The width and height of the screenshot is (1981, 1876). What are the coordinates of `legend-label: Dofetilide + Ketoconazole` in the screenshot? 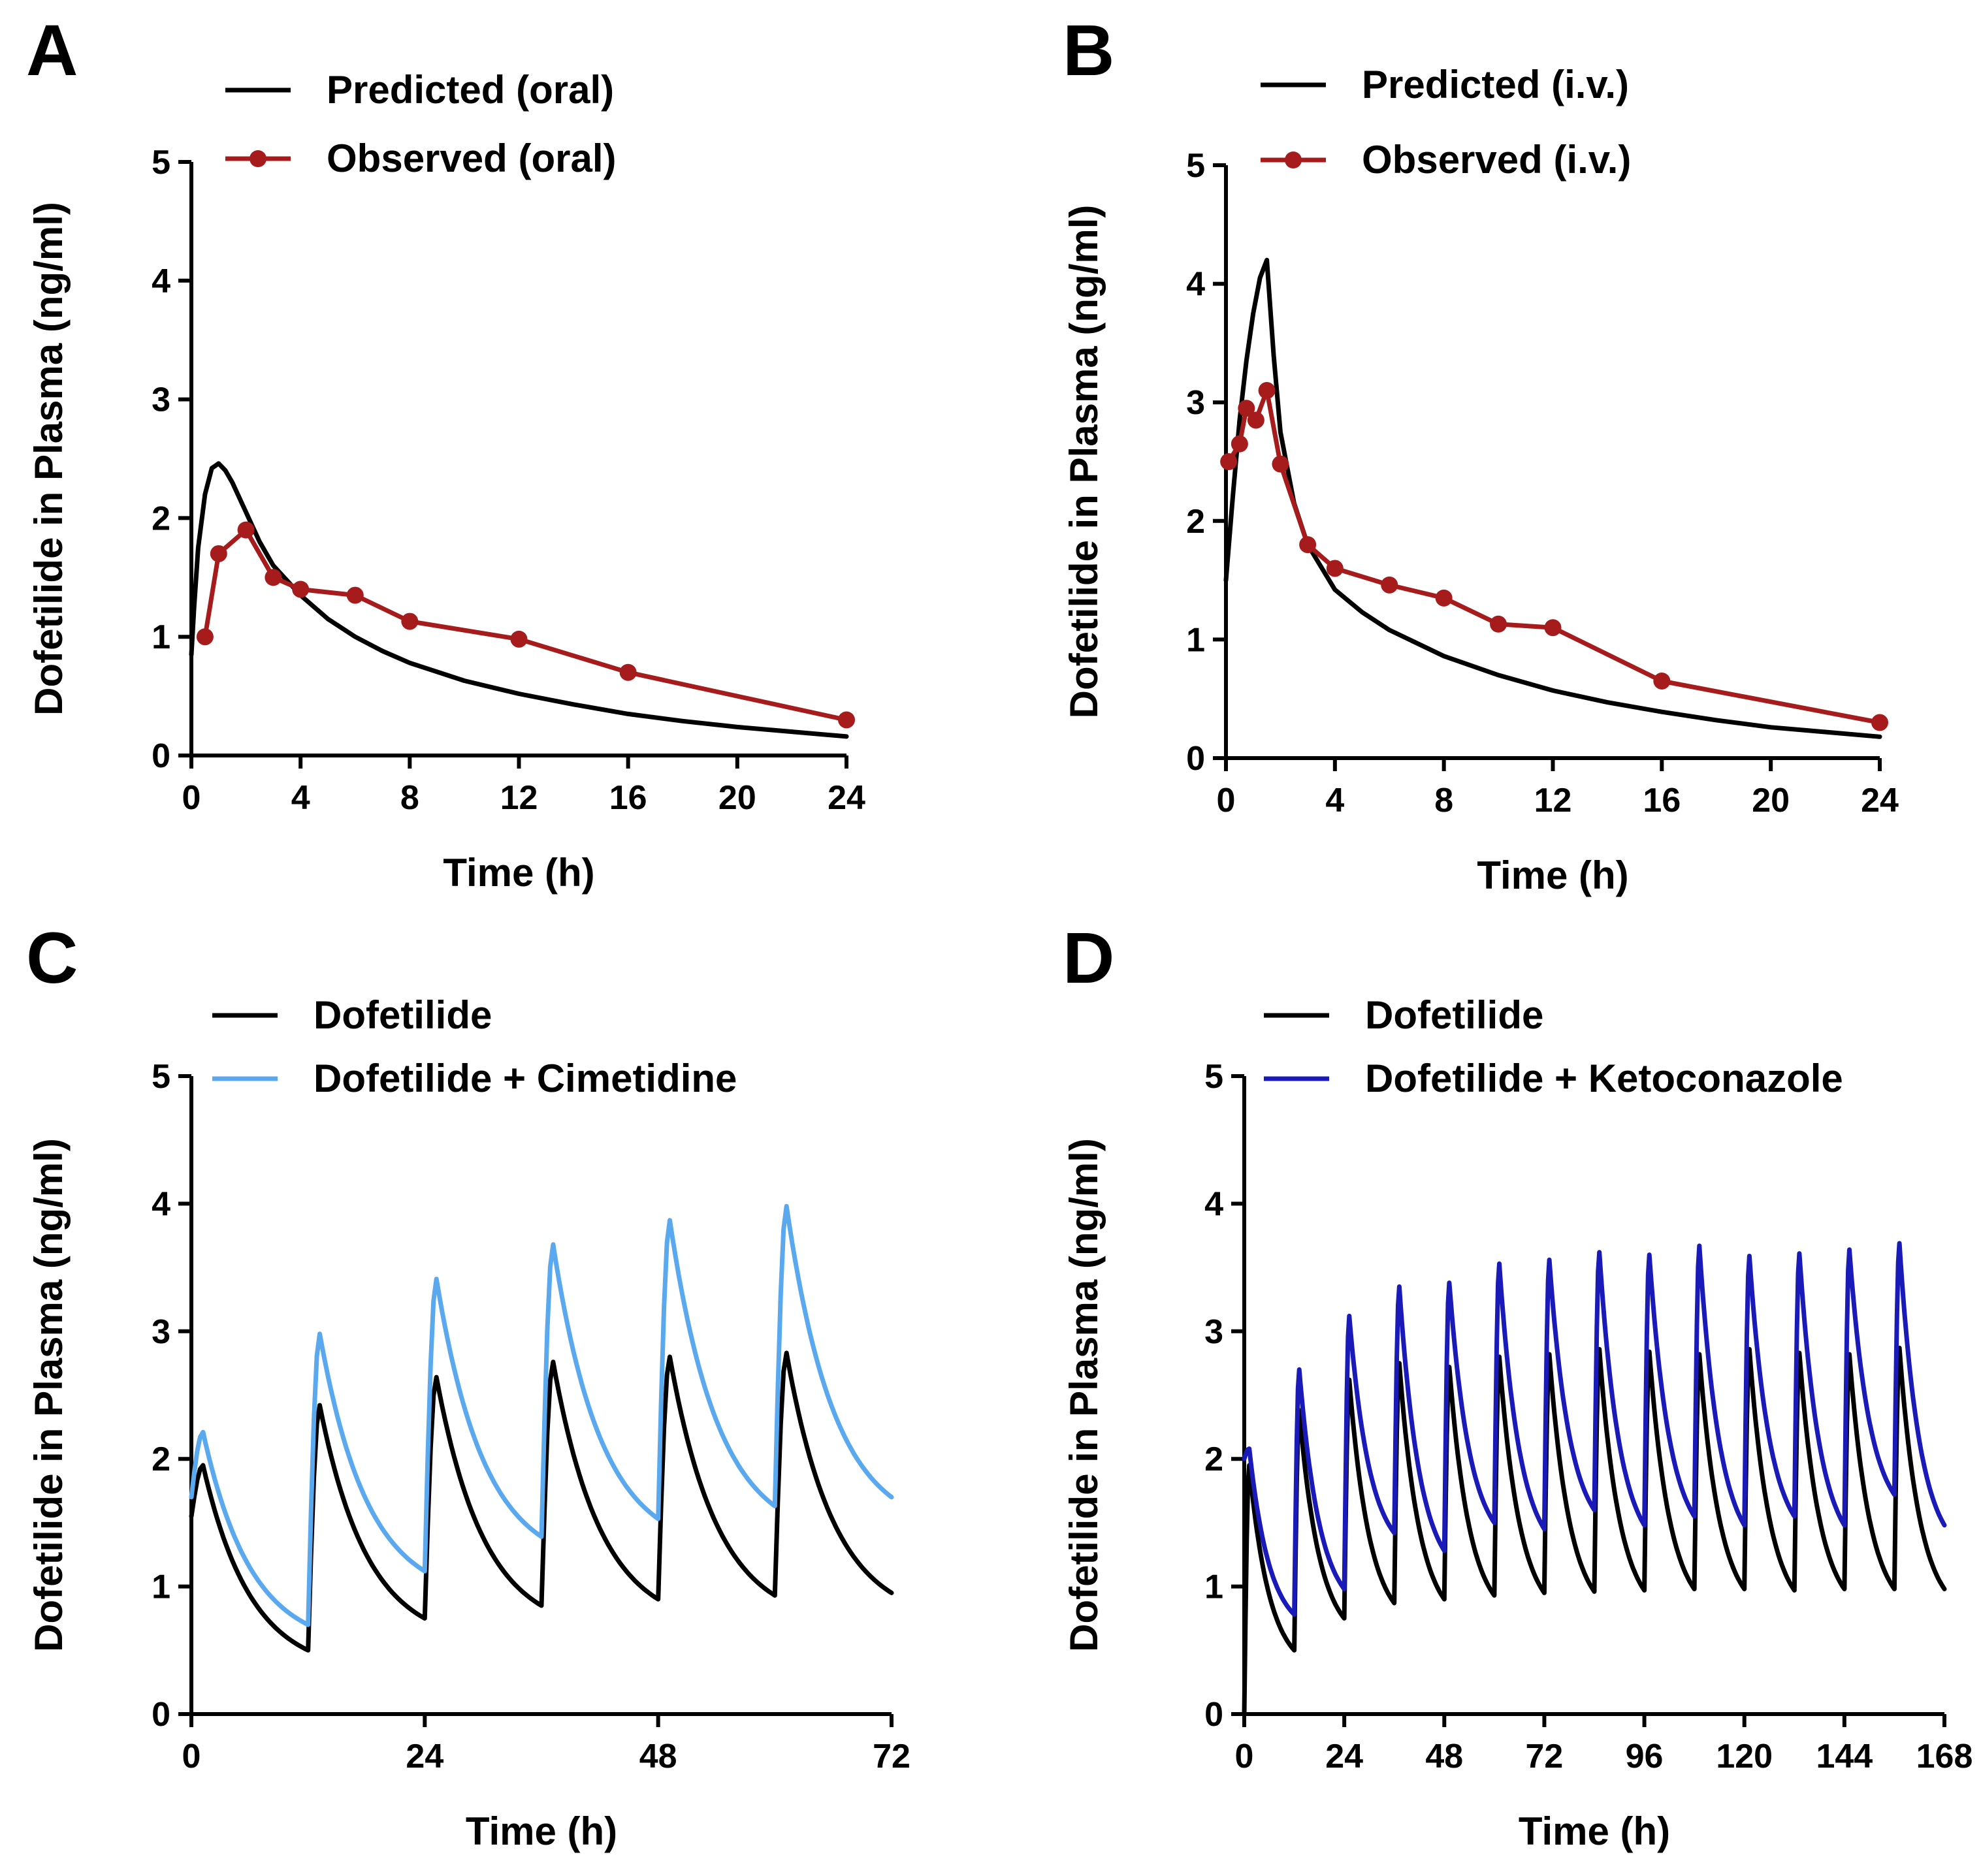 It's located at (1604, 1078).